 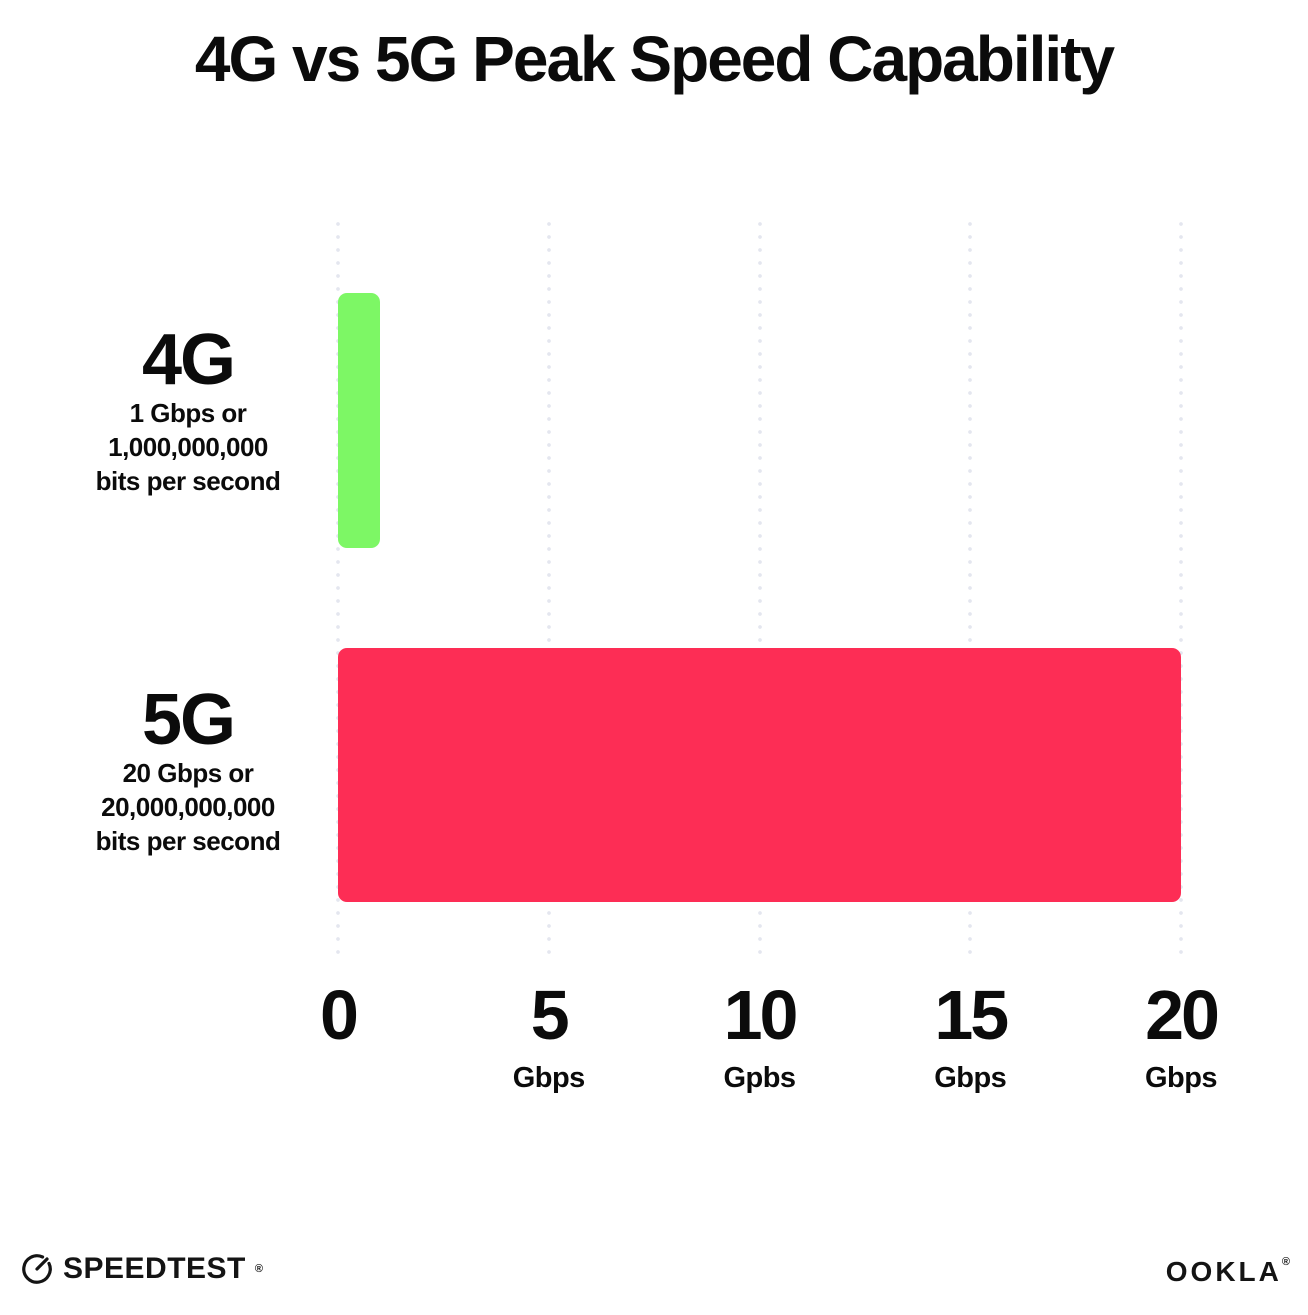 I want to click on category-label-4g: 4G, so click(x=188, y=360).